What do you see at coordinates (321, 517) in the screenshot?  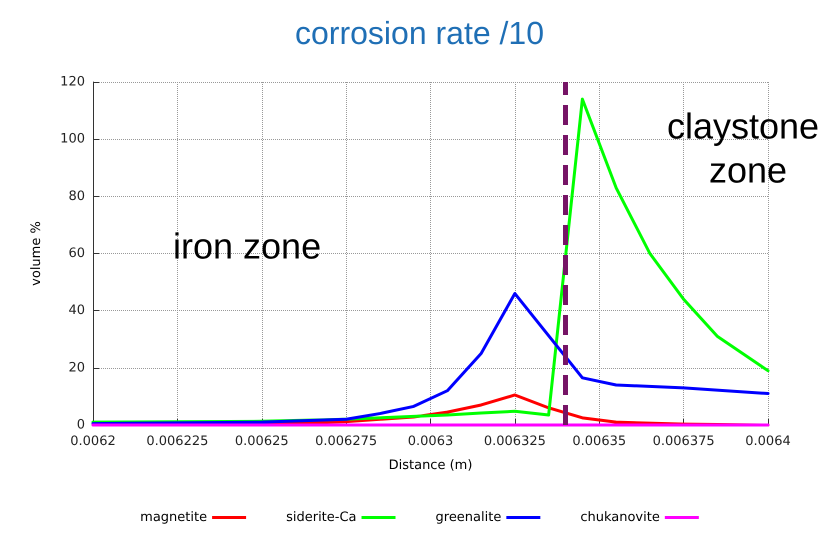 I see `legend-label: siderite-Ca` at bounding box center [321, 517].